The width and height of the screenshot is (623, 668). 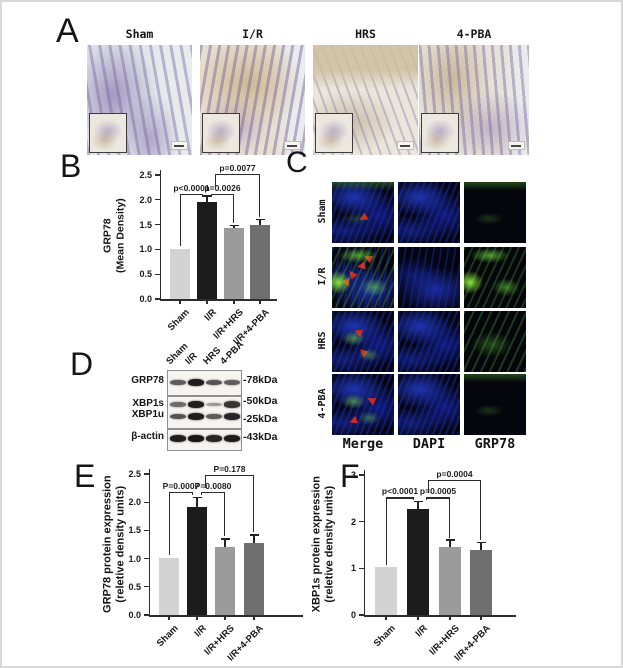 I want to click on bar-sham, so click(x=169, y=586).